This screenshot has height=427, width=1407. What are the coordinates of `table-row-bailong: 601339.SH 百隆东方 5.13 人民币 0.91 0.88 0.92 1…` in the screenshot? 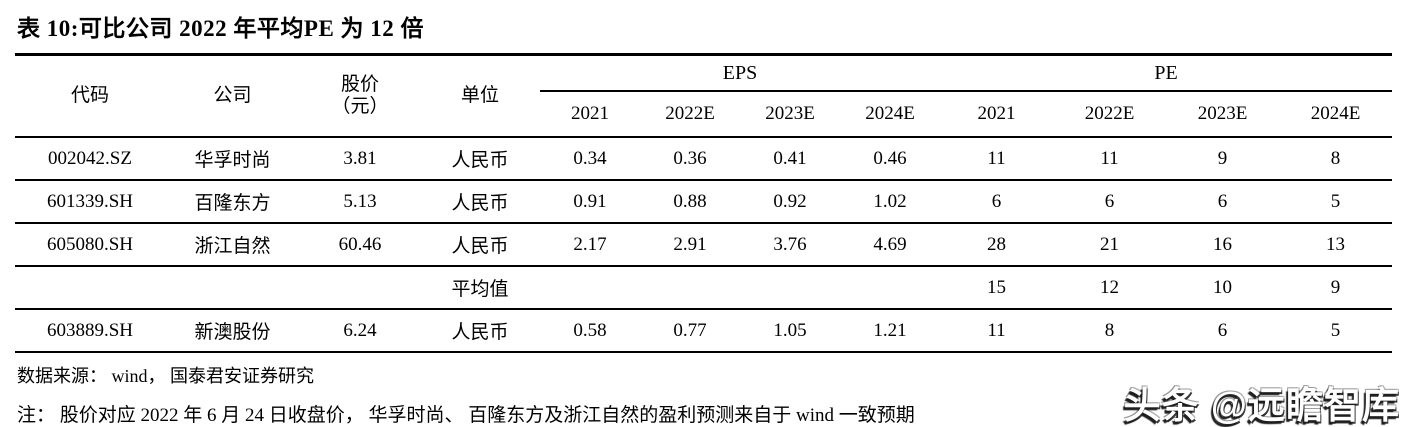 It's located at (704, 202).